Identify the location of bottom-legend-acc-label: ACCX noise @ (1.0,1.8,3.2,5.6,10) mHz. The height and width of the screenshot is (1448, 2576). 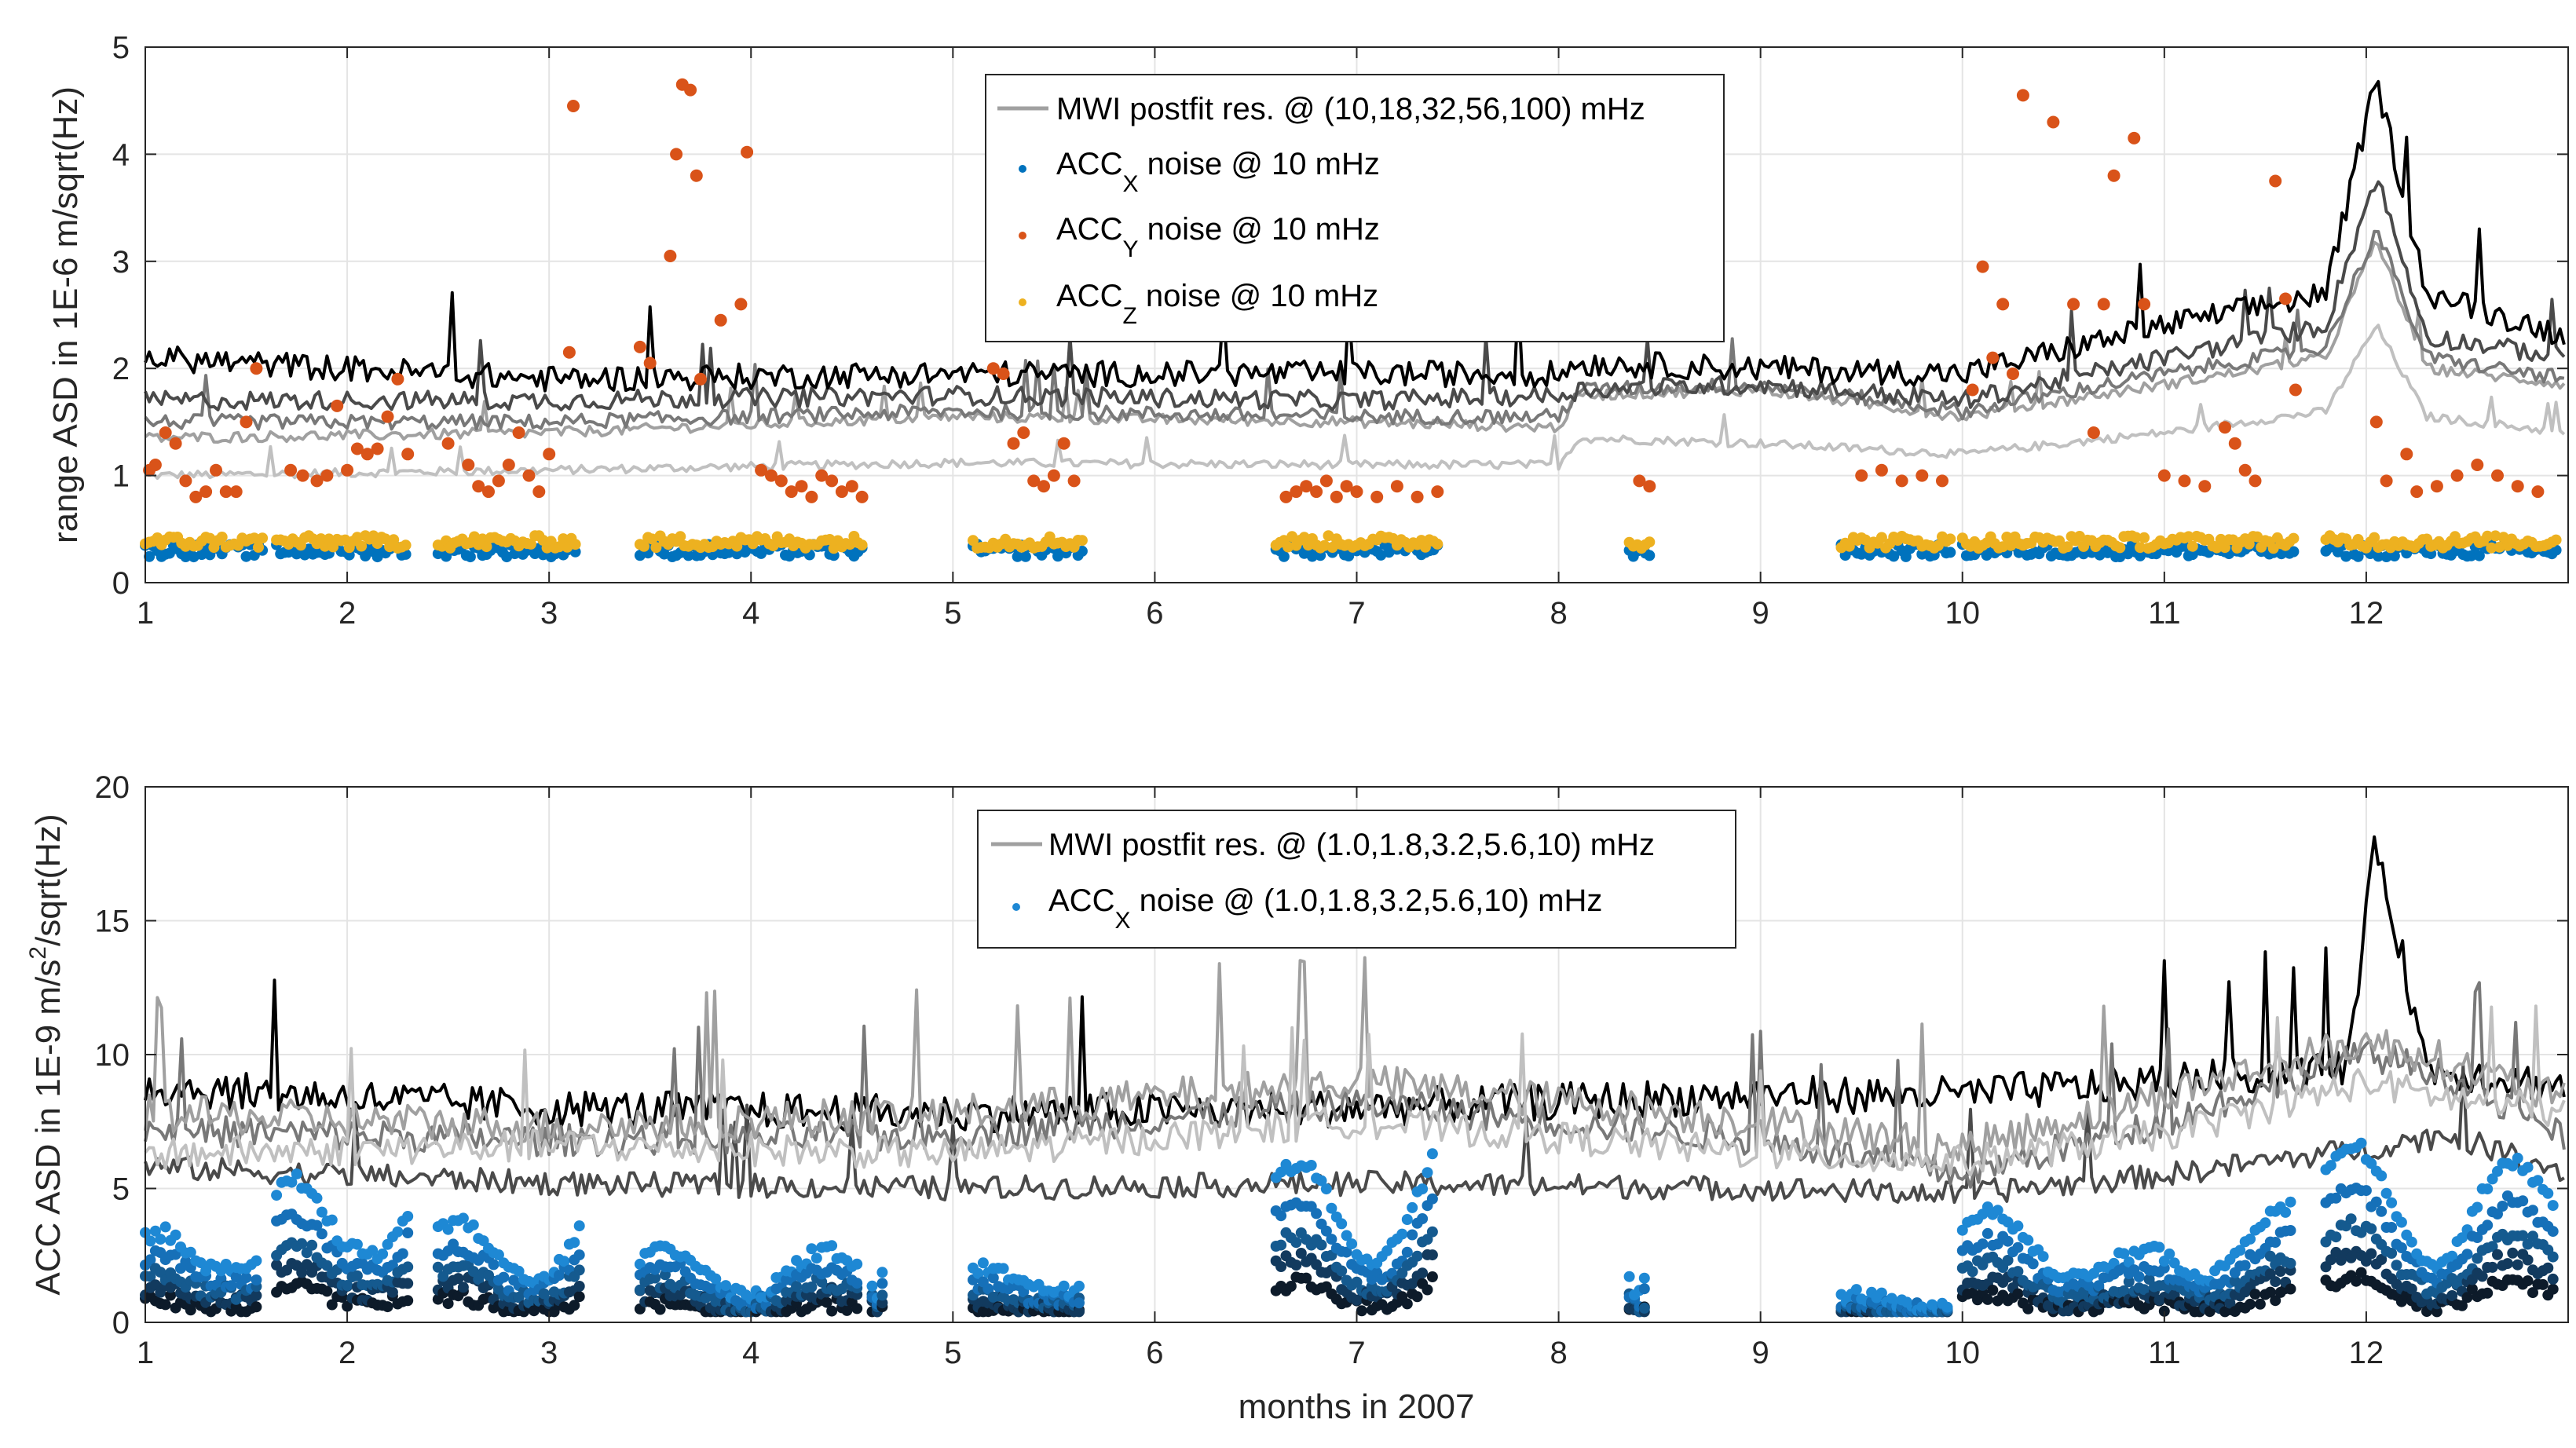
(1325, 908).